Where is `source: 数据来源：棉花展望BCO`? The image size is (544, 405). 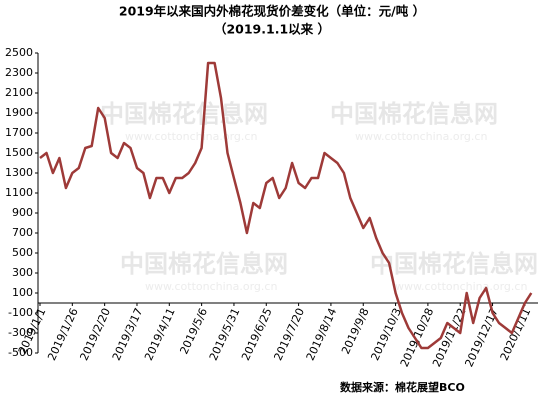
source: 数据来源：棉花展望BCO is located at coordinates (402, 387).